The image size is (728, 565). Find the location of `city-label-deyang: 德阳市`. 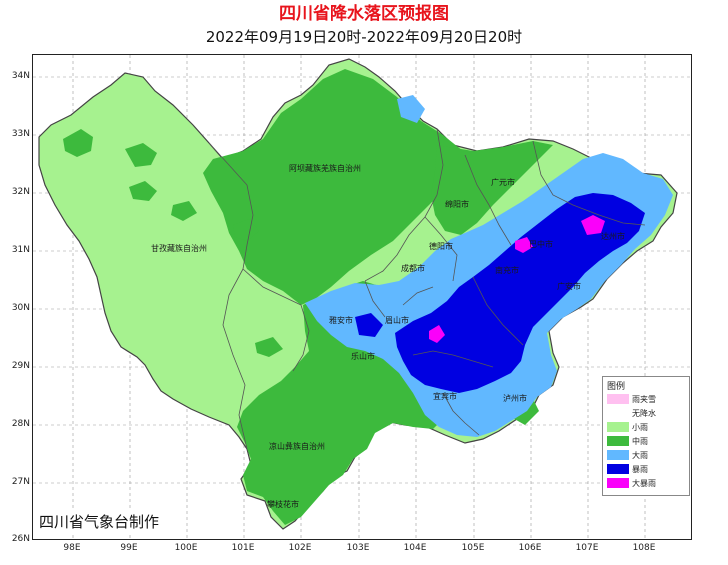

city-label-deyang: 德阳市 is located at coordinates (441, 246).